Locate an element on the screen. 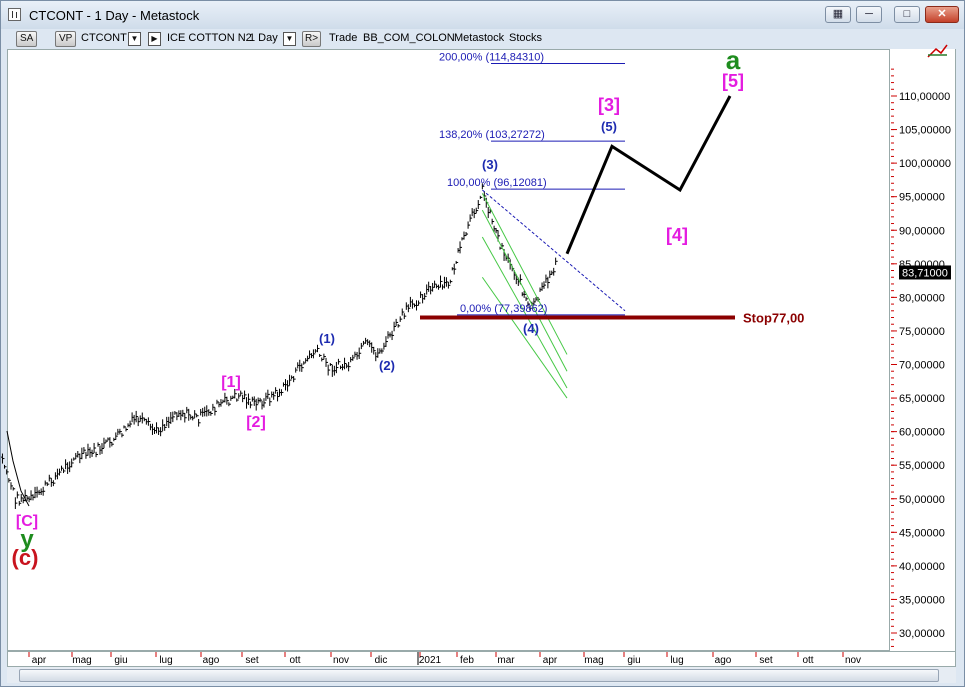  y-tick-label: 50,00000 is located at coordinates (922, 500).